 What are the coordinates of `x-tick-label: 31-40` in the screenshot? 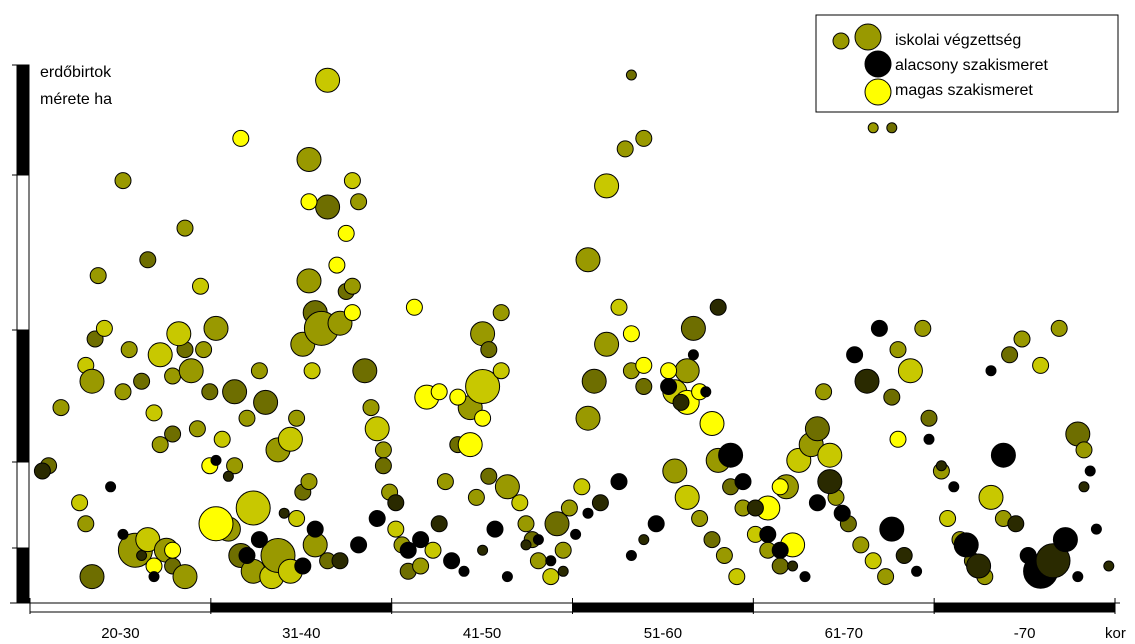 It's located at (301, 633).